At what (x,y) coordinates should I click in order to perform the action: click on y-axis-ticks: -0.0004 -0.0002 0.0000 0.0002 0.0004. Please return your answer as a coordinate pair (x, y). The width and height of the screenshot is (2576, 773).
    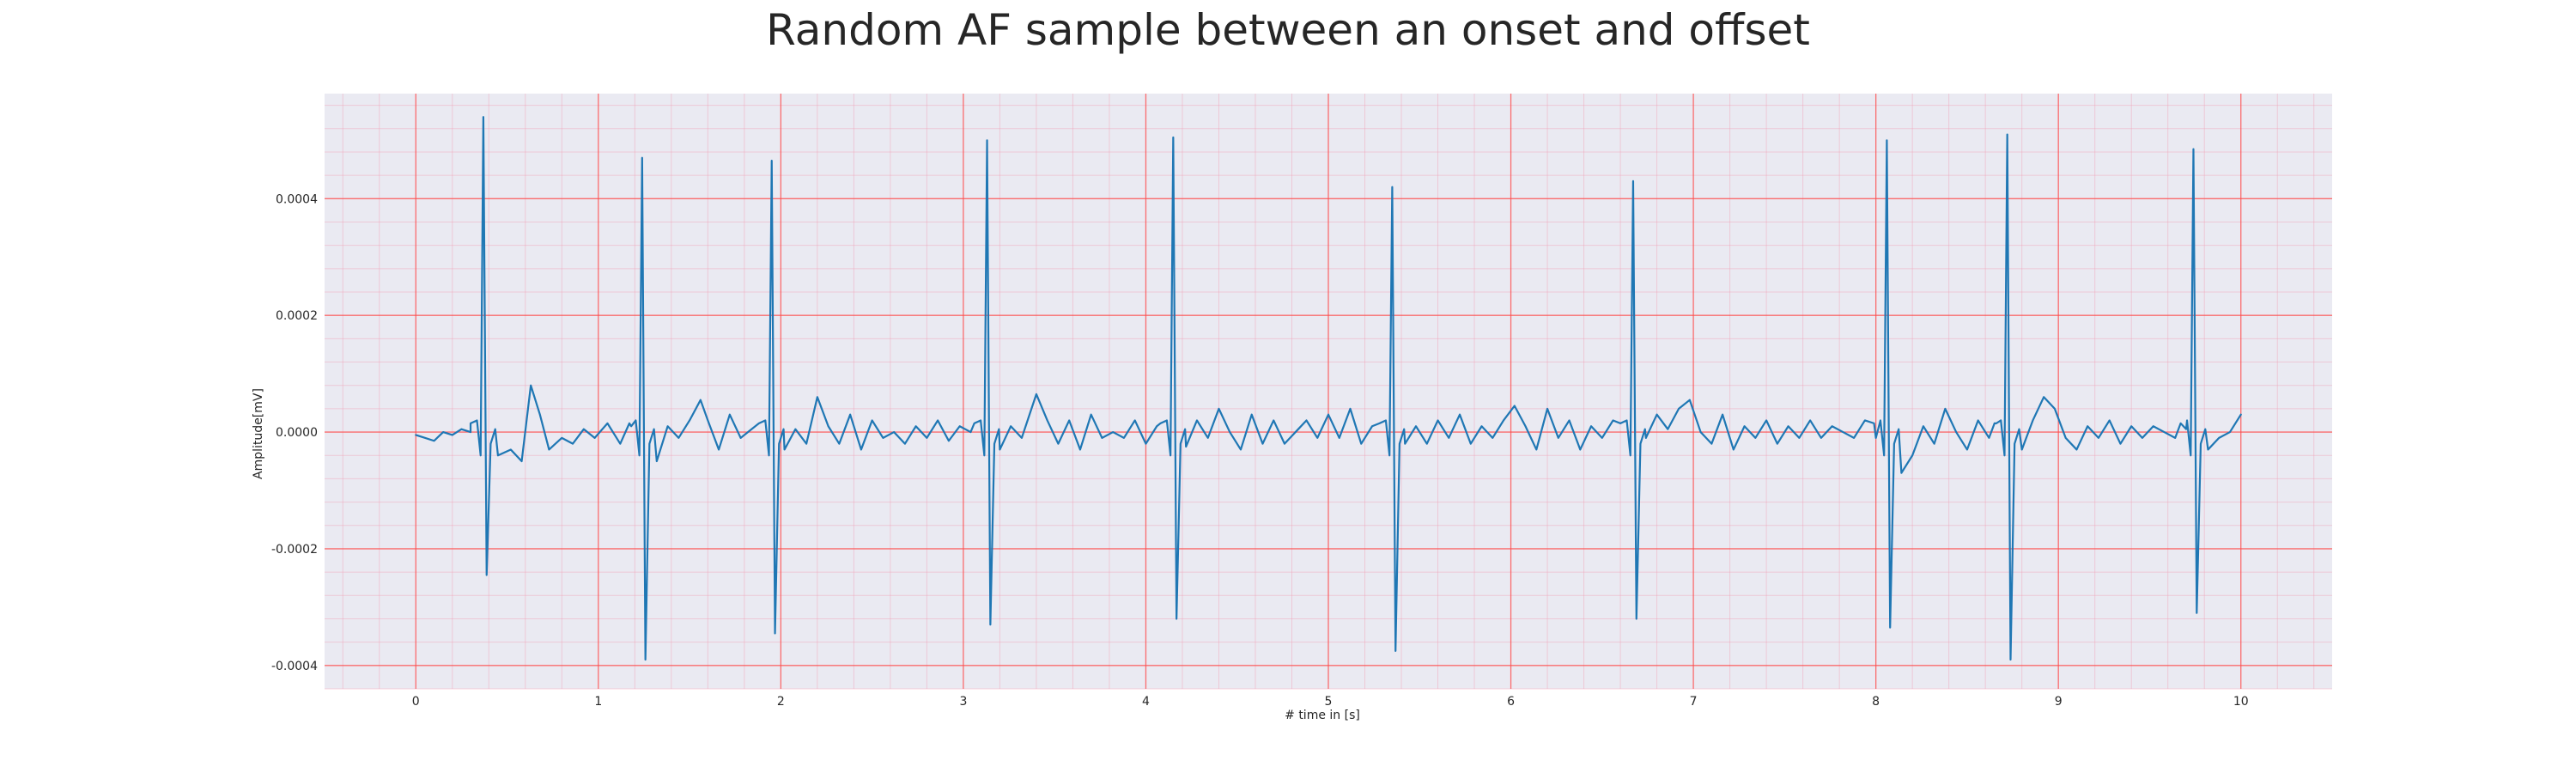
    Looking at the image, I should click on (294, 432).